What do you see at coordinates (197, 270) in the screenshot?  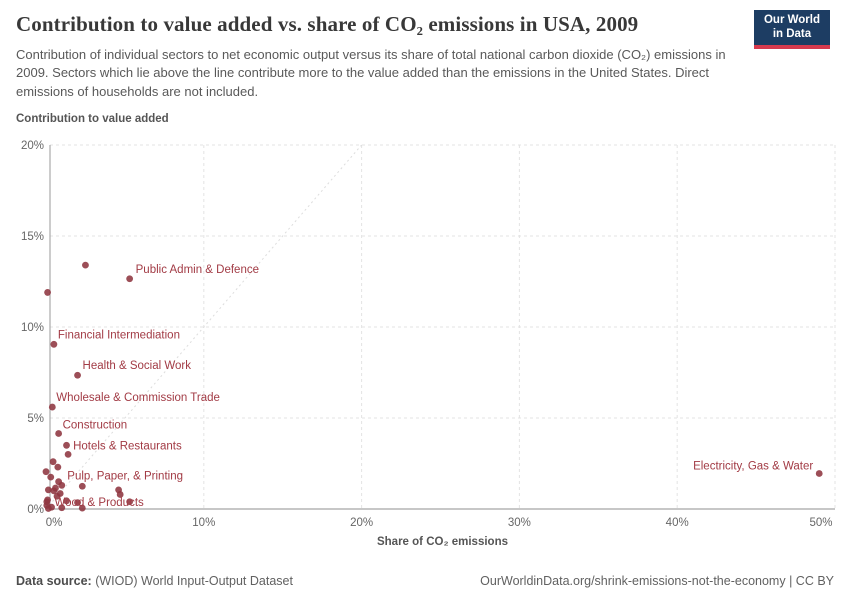 I see `scatter-point-label: Public Admin & Defence` at bounding box center [197, 270].